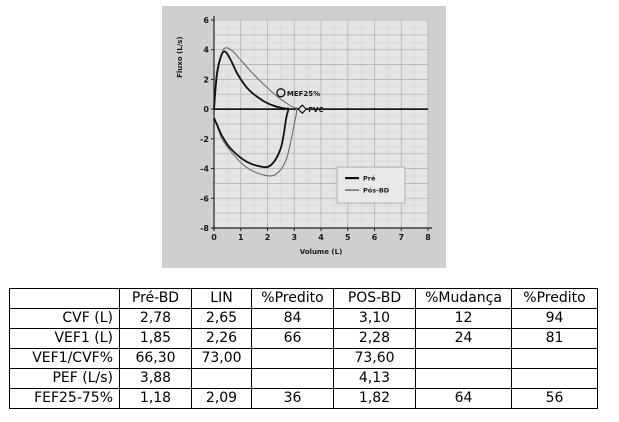 This screenshot has height=422, width=619. I want to click on table-cell: 2,78, so click(155, 318).